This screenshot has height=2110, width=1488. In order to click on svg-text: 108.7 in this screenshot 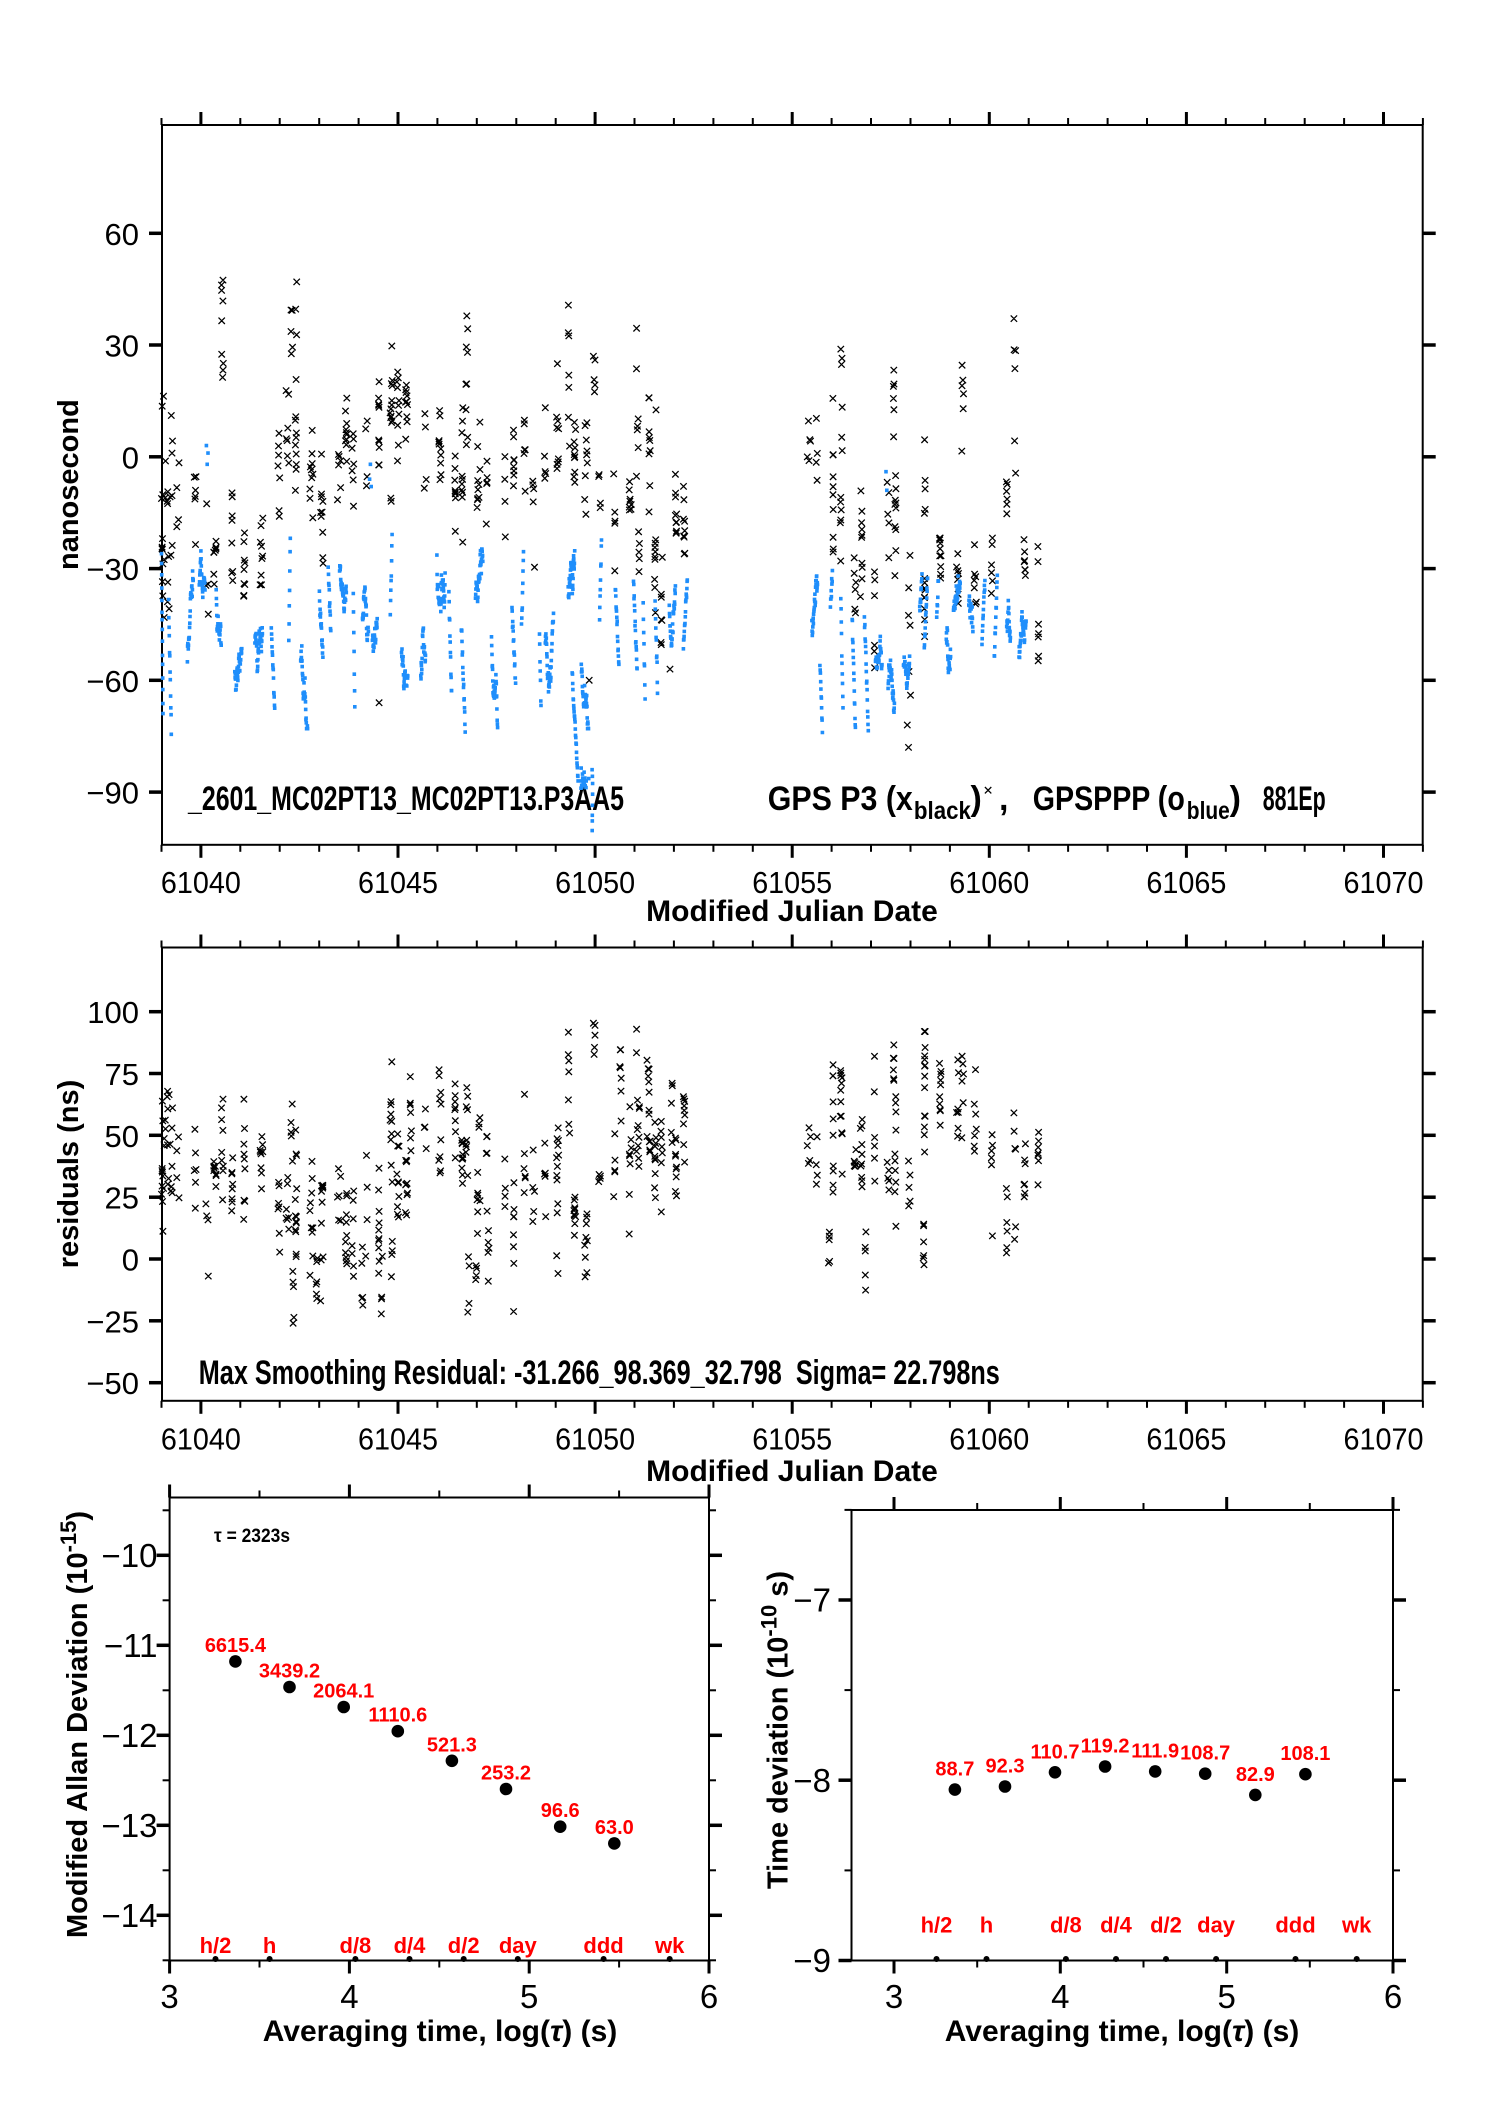, I will do `click(1205, 1754)`.